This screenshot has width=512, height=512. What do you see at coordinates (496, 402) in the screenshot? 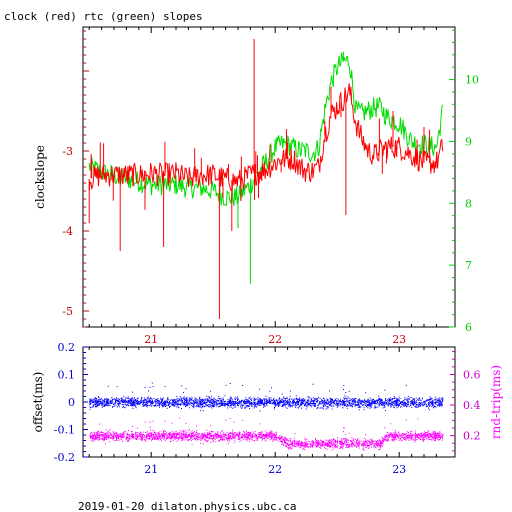
I see `rnd-trip-y-axis-label: rnd-trip(ms)` at bounding box center [496, 402].